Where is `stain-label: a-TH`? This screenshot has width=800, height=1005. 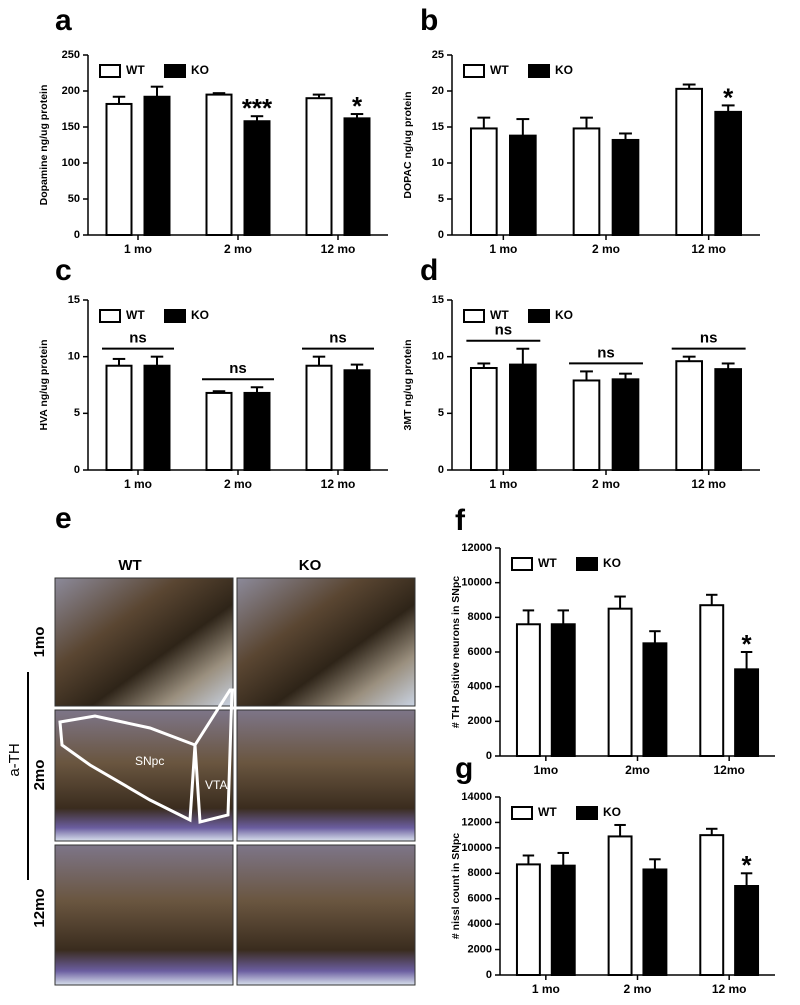
stain-label: a-TH is located at coordinates (14, 759).